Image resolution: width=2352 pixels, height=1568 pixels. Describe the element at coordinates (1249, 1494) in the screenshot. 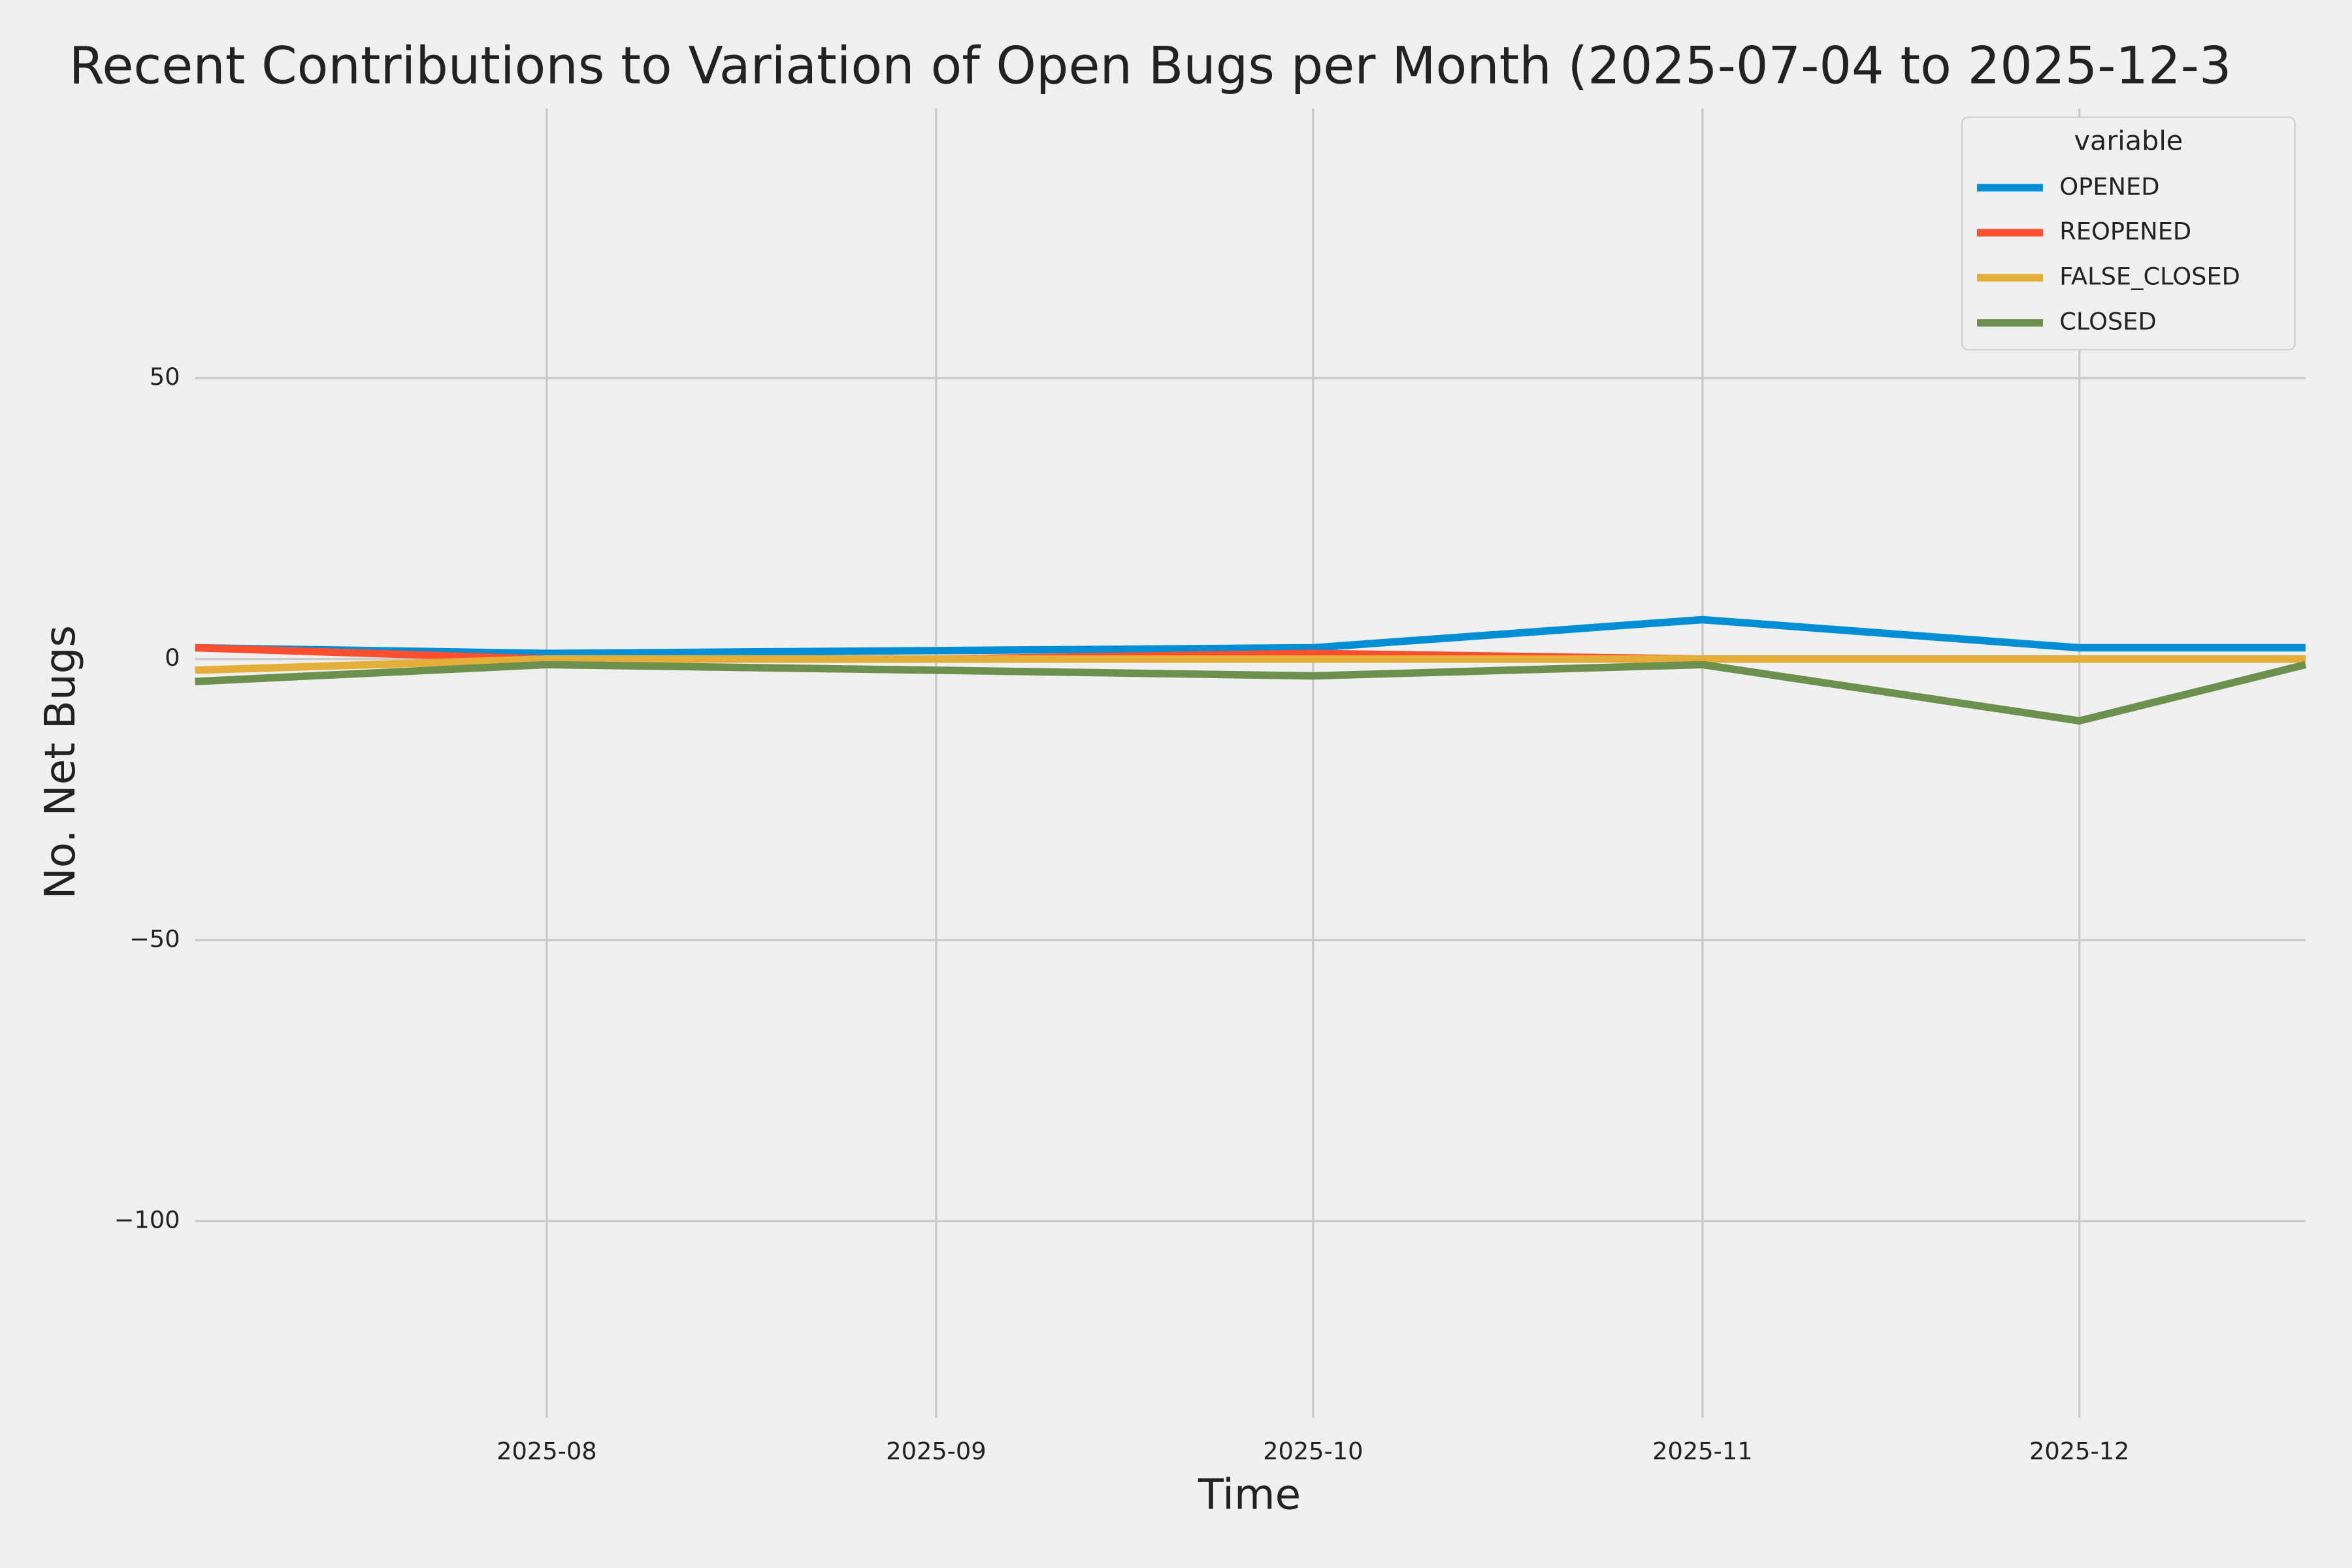

I see `x-axis-label: Time` at that location.